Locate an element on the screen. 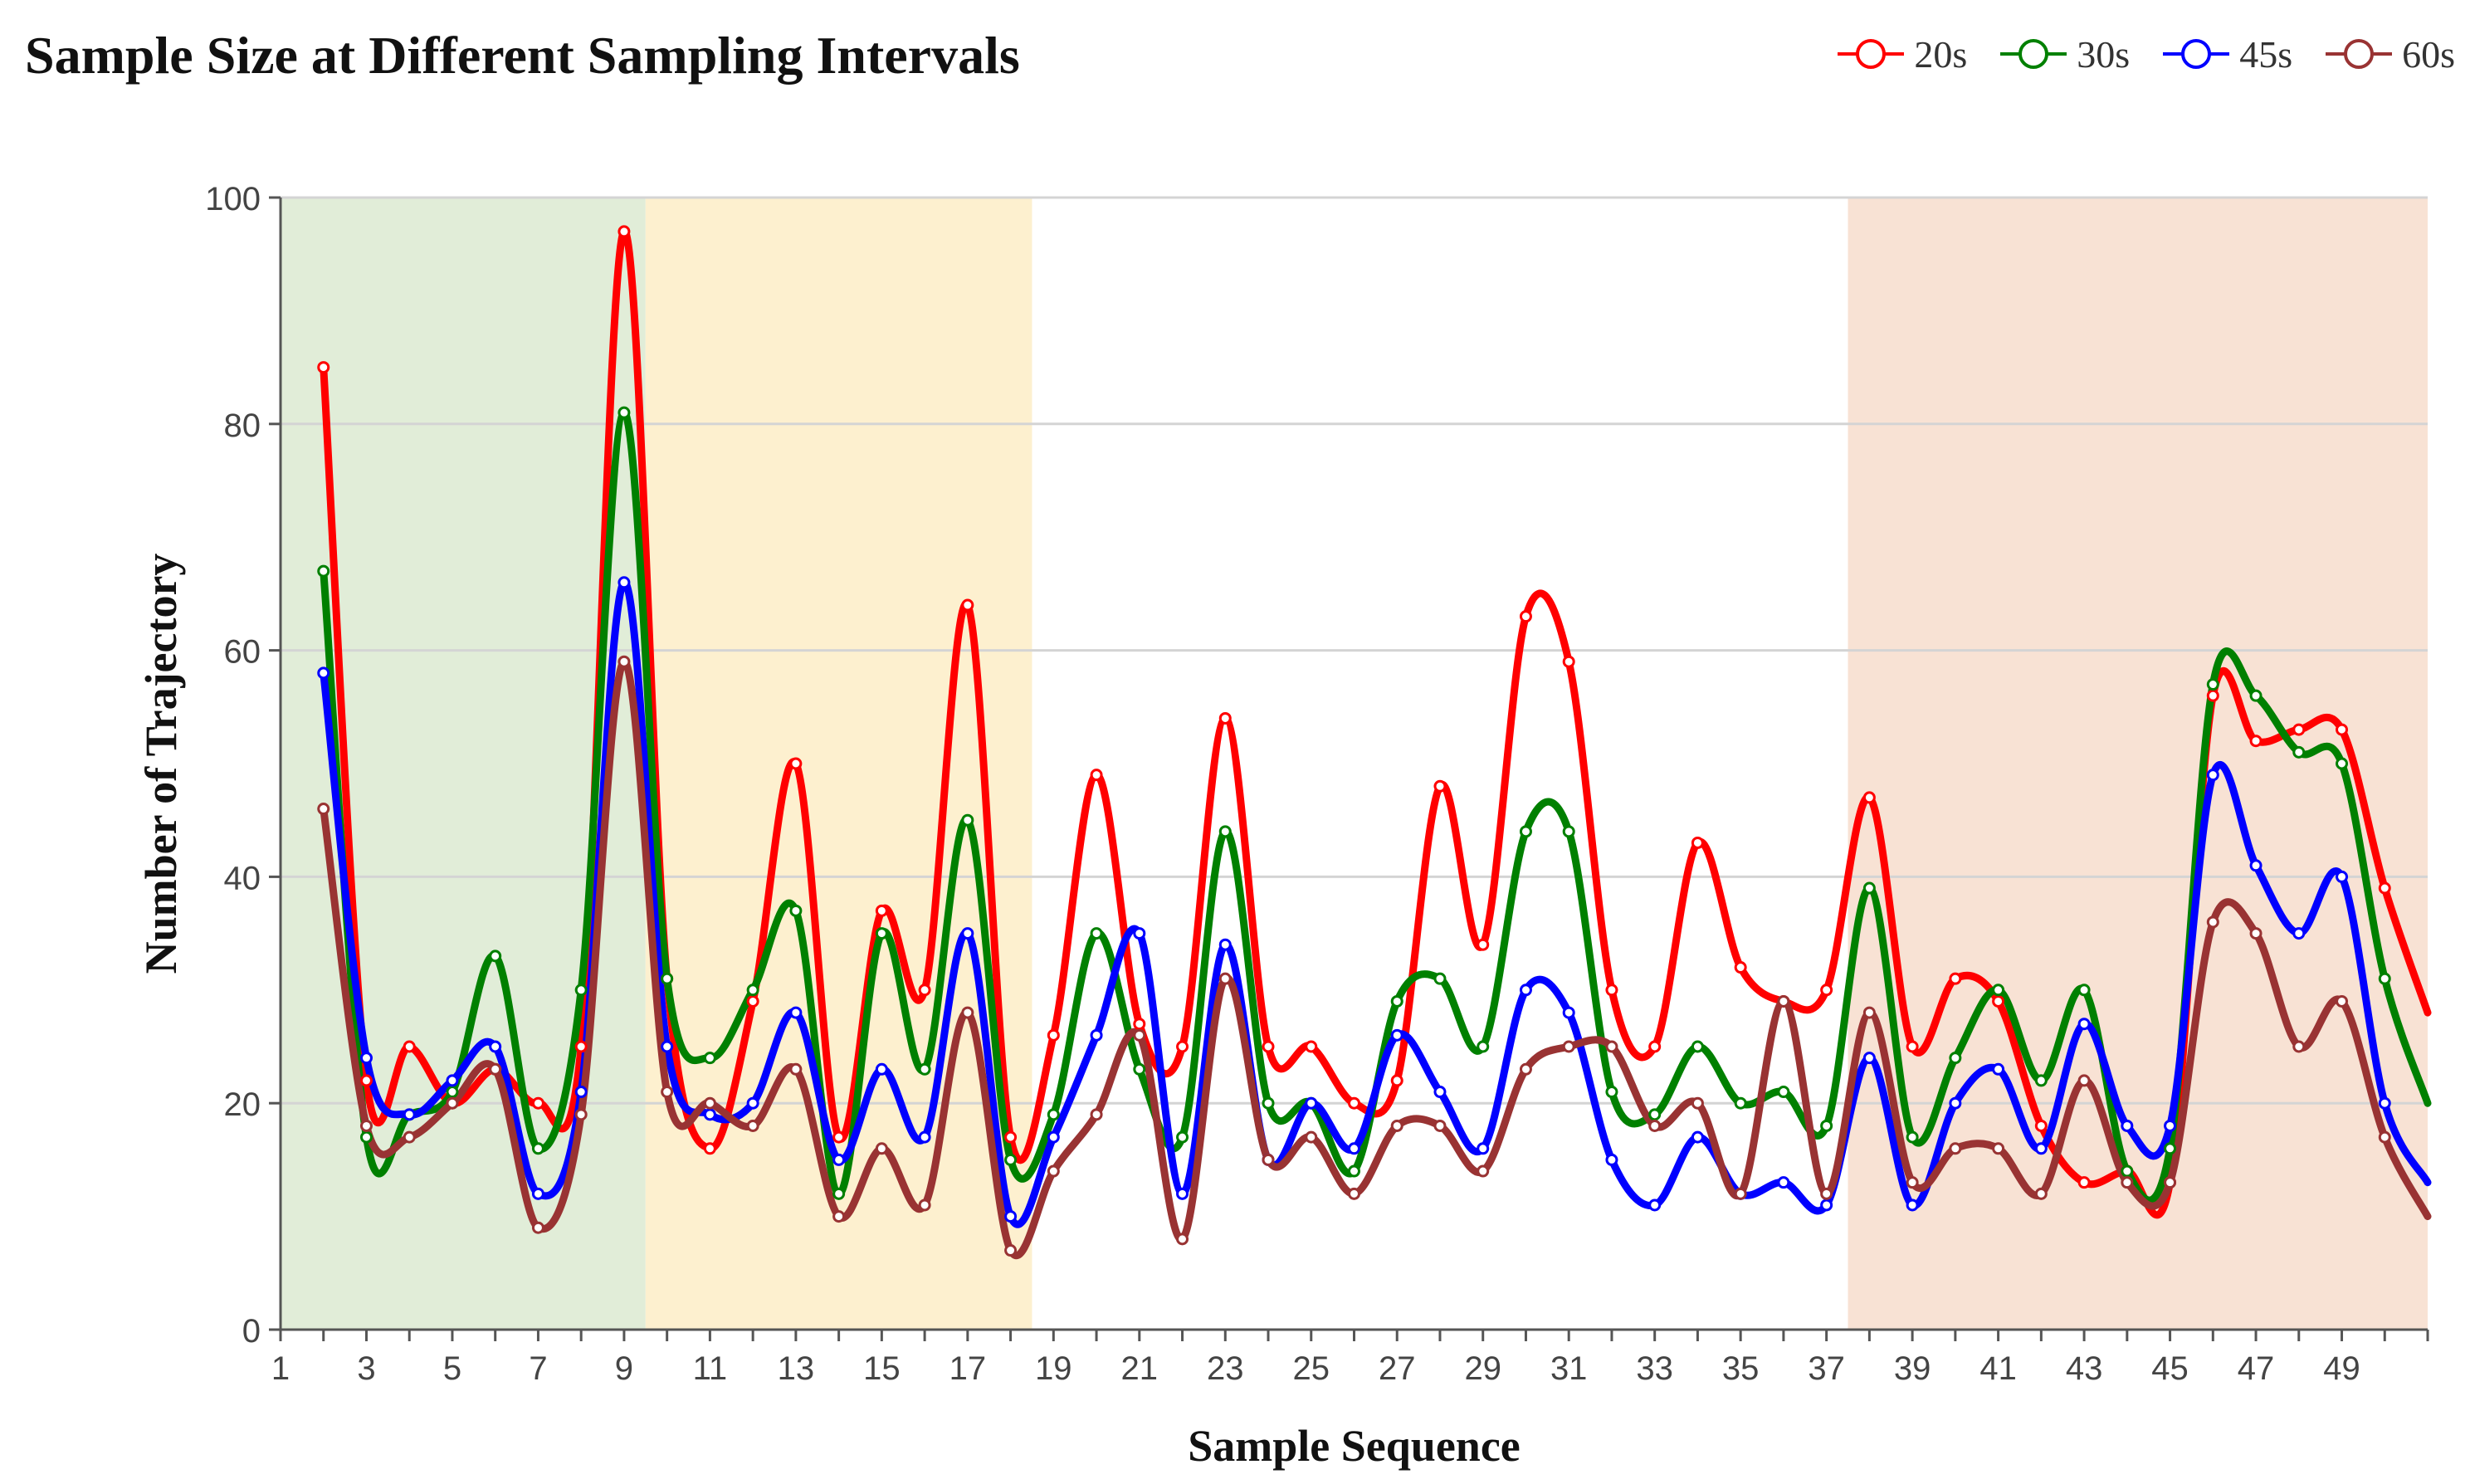 This screenshot has width=2470, height=1484. legend-marker-20s is located at coordinates (1872, 54).